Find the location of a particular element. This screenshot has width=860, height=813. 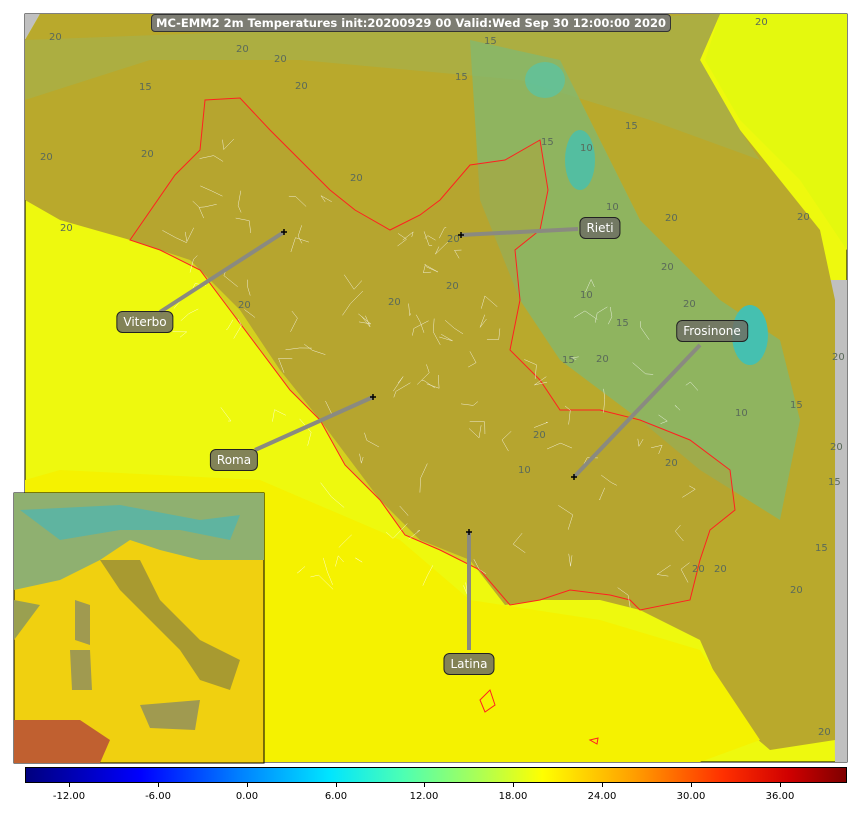

colorbar-tick-label: 30.00 is located at coordinates (691, 796).